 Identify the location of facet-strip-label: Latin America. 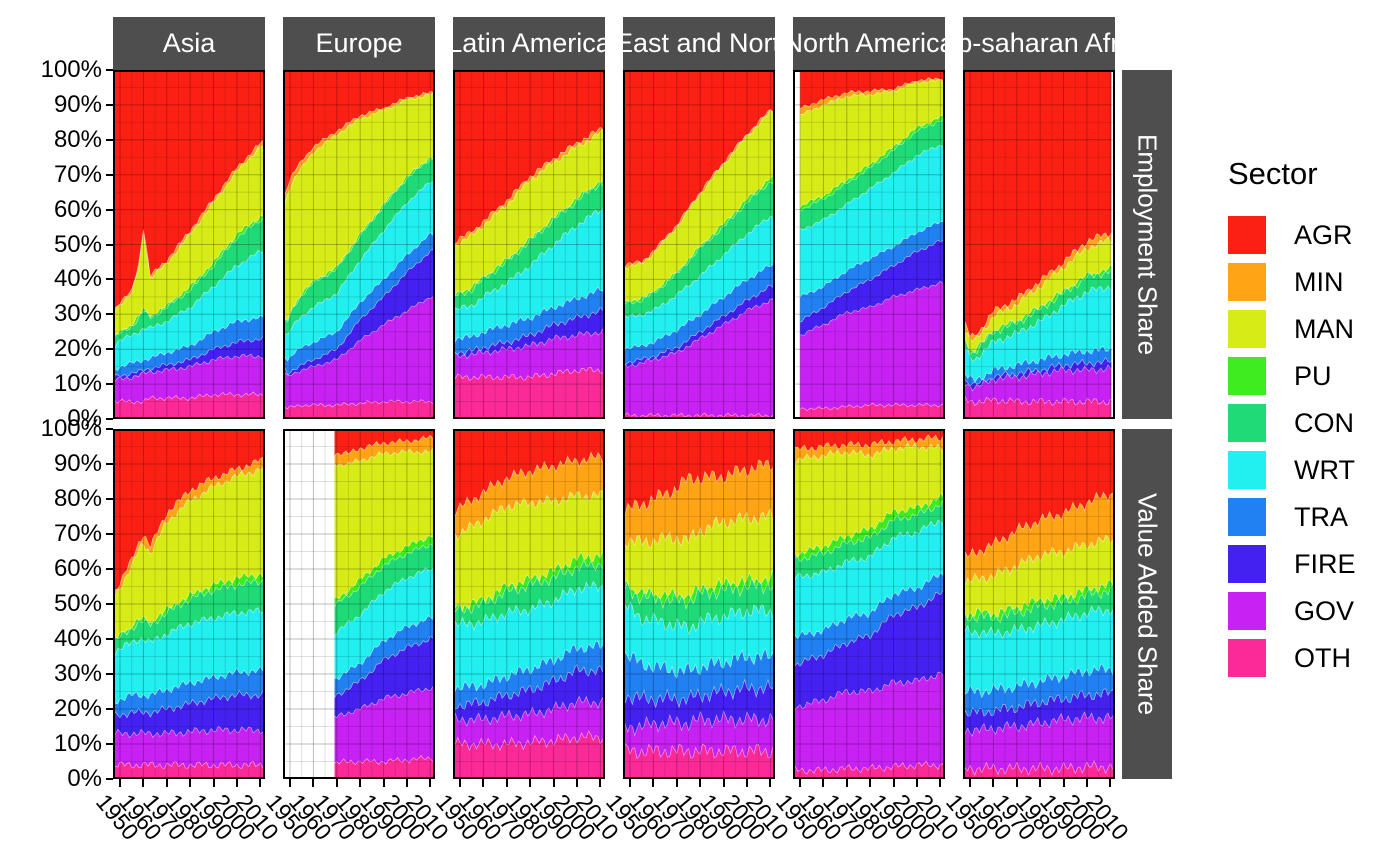
(529, 43).